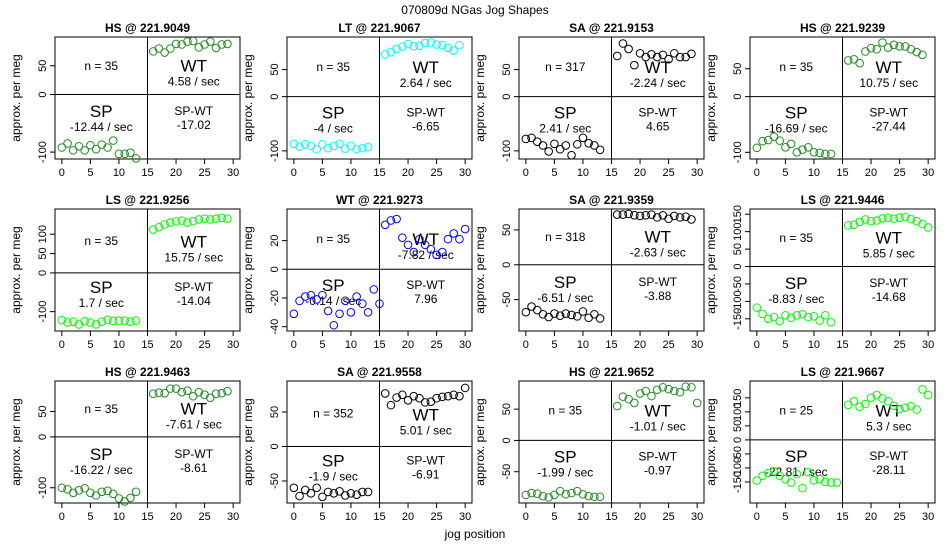 This screenshot has height=550, width=950. I want to click on diff-value: 7.96, so click(426, 299).